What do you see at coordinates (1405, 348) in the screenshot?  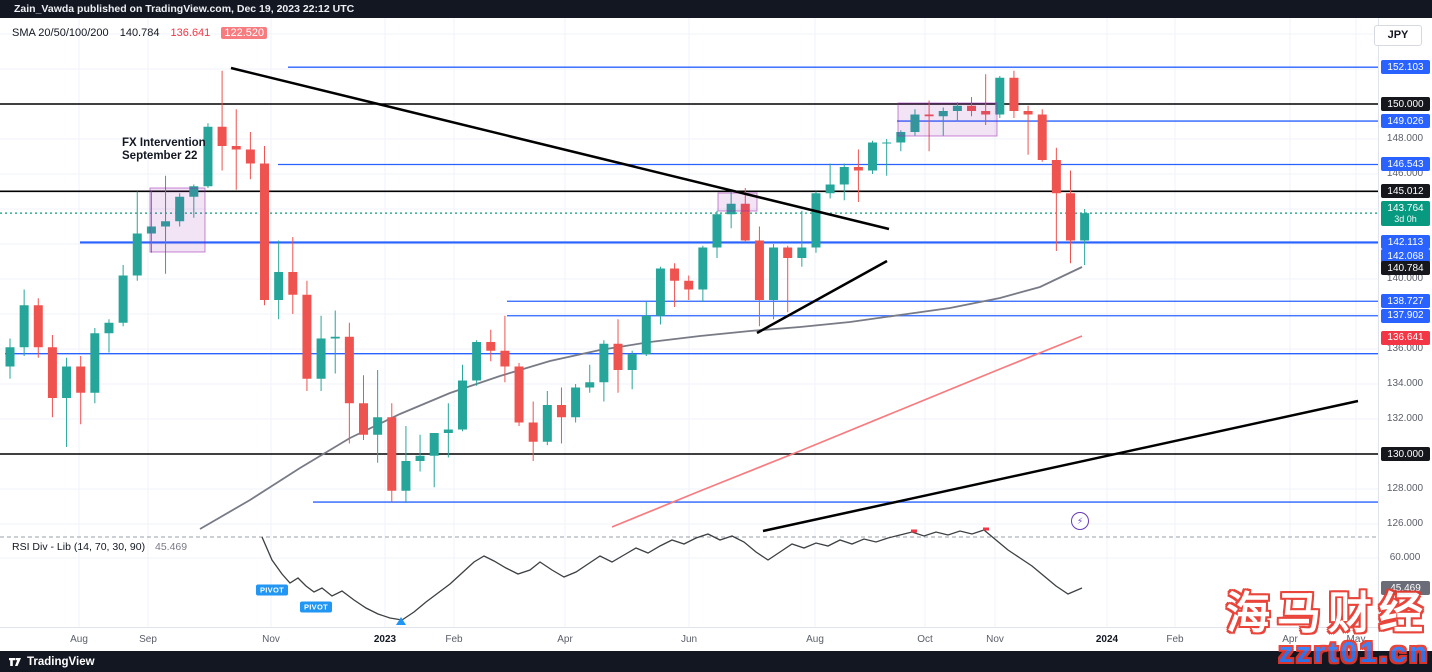 I see `price-tick-label: 136.000` at bounding box center [1405, 348].